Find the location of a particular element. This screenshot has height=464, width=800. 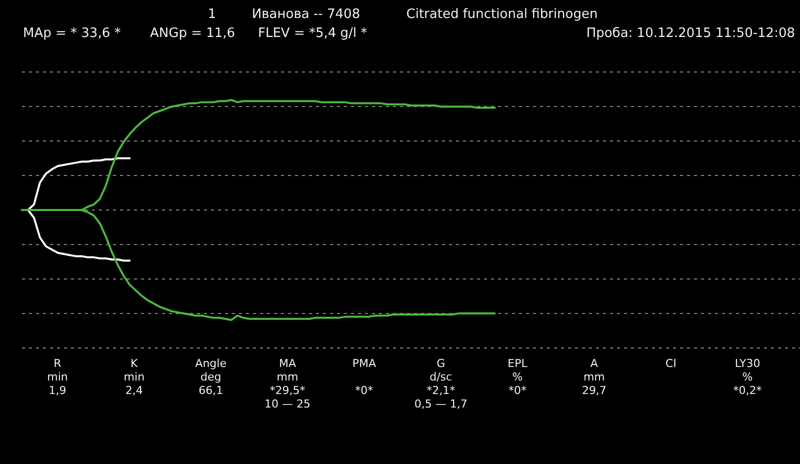

text: Проба: 10.12.2015 11:50-12:08 is located at coordinates (690, 33).